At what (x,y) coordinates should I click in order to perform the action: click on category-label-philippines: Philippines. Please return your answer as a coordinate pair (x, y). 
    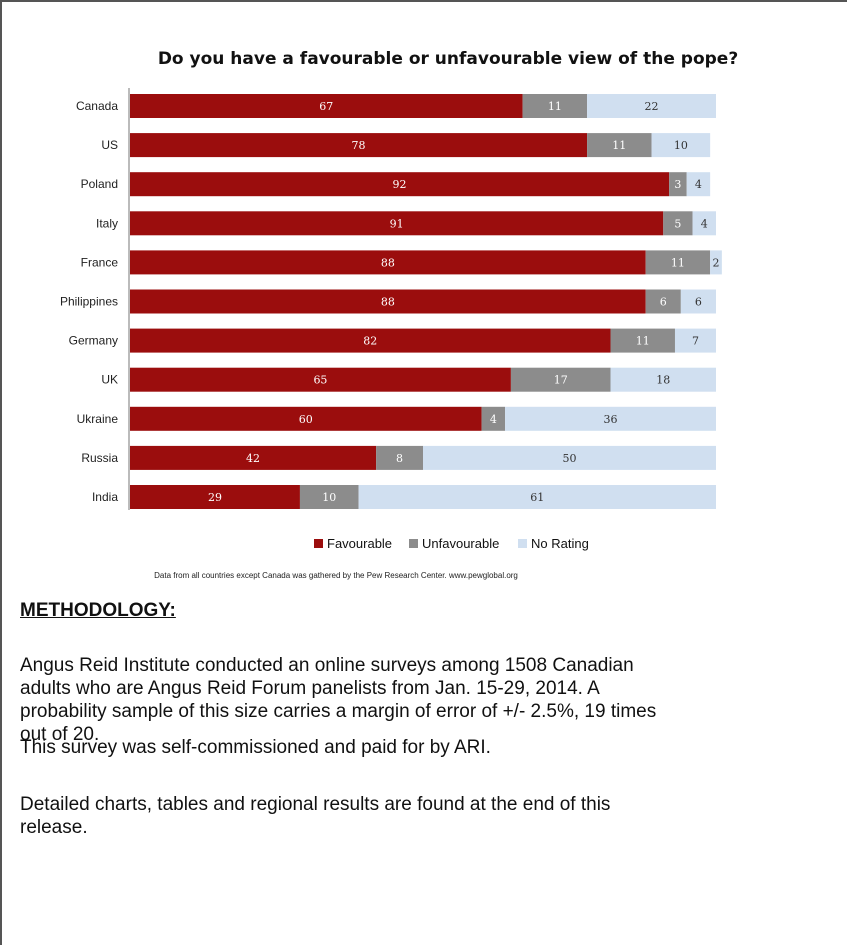
    Looking at the image, I should click on (89, 302).